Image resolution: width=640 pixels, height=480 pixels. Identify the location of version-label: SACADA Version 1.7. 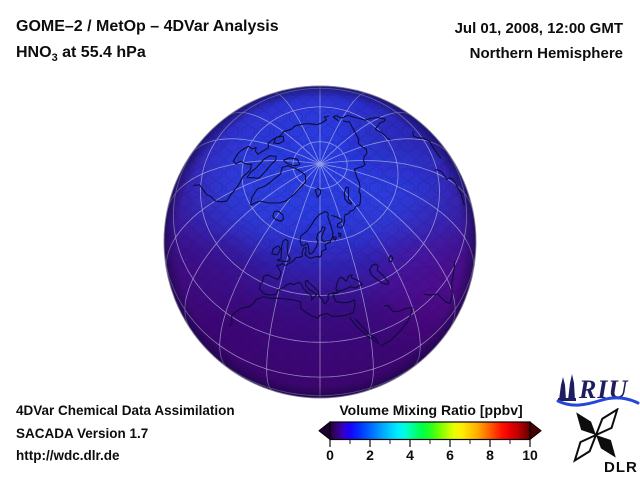
(82, 433).